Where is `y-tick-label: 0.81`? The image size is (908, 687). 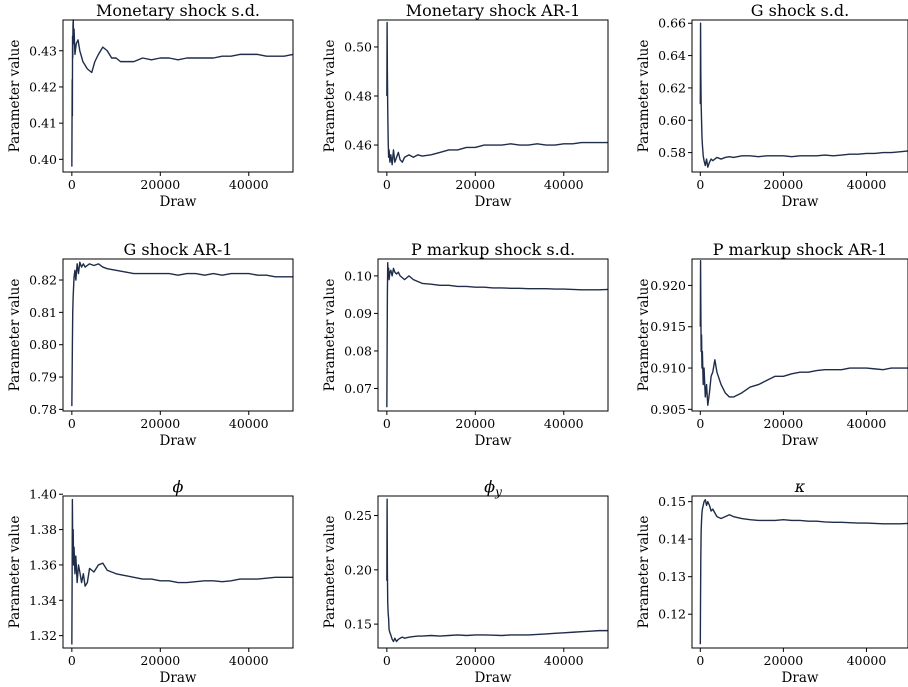
y-tick-label: 0.81 is located at coordinates (43, 312).